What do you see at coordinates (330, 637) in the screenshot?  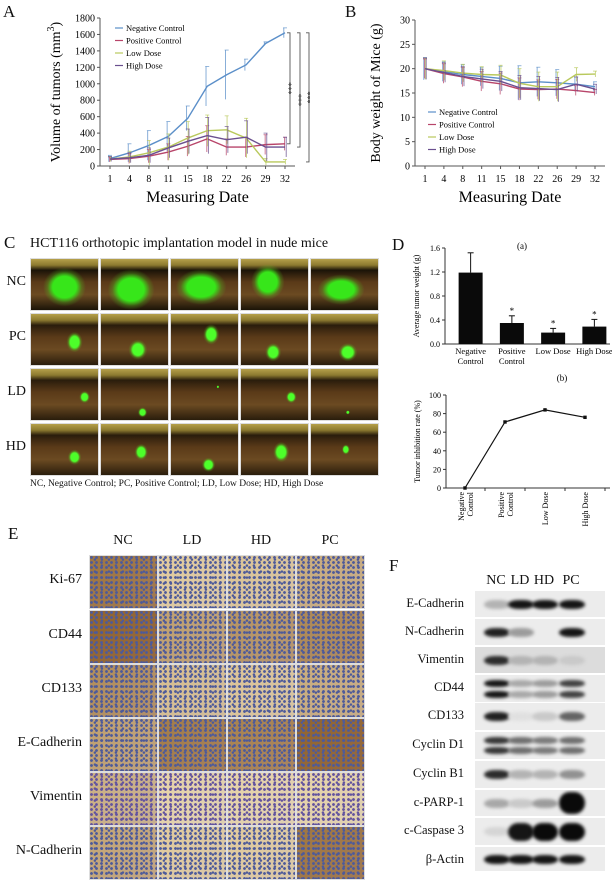 I see `ihc-image-cd44-pc` at bounding box center [330, 637].